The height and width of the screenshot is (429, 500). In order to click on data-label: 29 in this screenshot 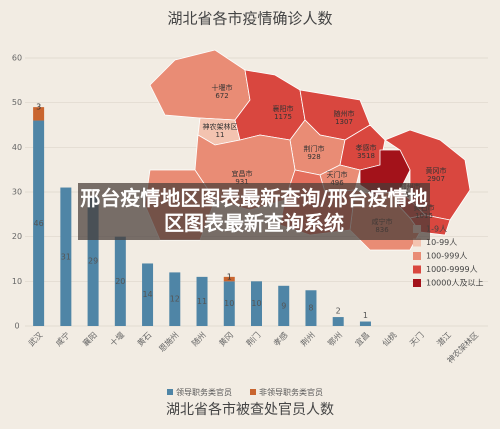, I will do `click(93, 261)`.